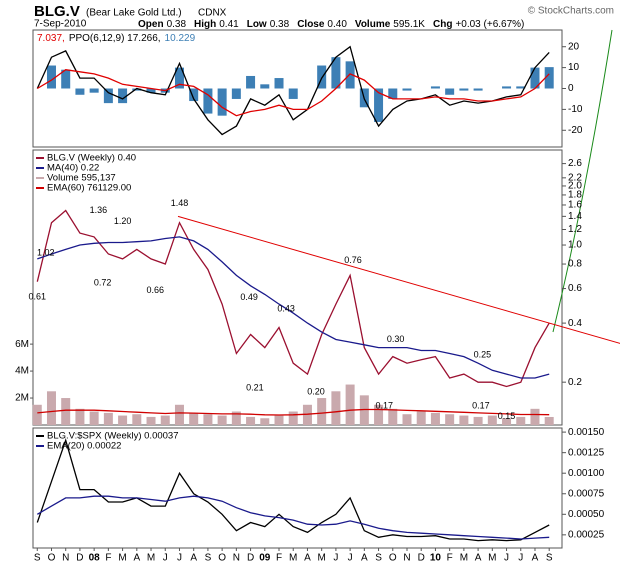 The image size is (620, 566). Describe the element at coordinates (436, 558) in the screenshot. I see `x-tick-label: 10` at that location.